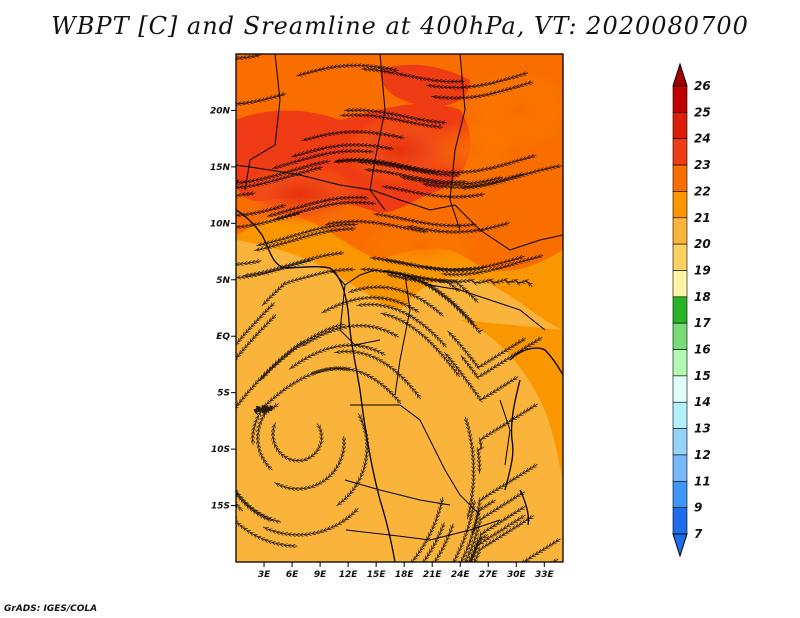 The image size is (800, 618). I want to click on colorbar-label: 14, so click(702, 402).